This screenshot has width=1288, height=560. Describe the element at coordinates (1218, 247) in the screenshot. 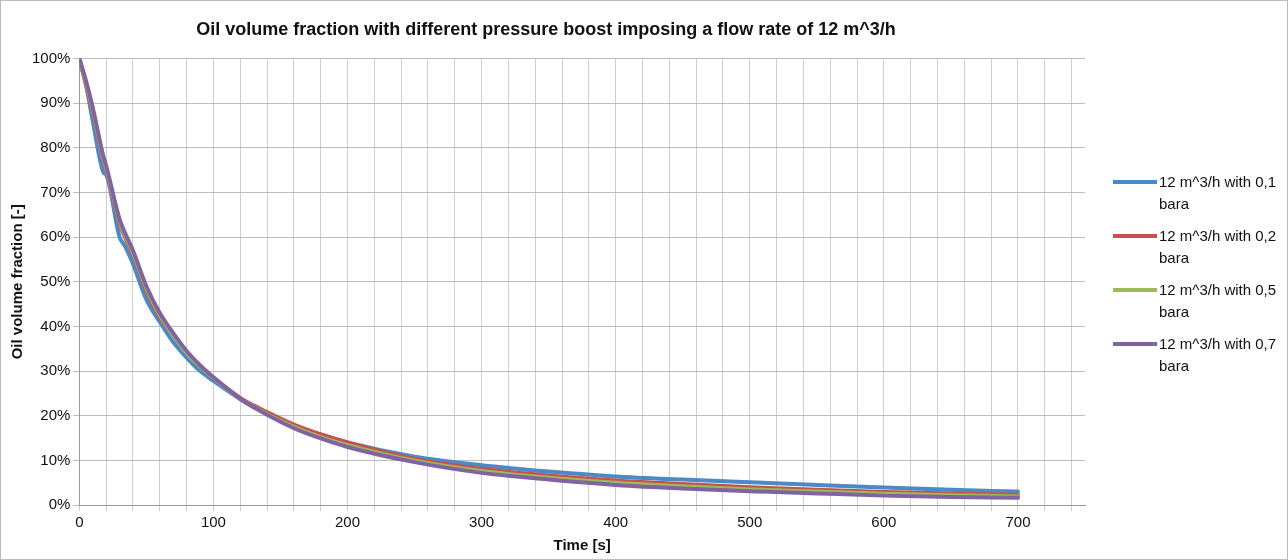

I see `legend-label: 12 m^3/h with 0,2 bara` at that location.